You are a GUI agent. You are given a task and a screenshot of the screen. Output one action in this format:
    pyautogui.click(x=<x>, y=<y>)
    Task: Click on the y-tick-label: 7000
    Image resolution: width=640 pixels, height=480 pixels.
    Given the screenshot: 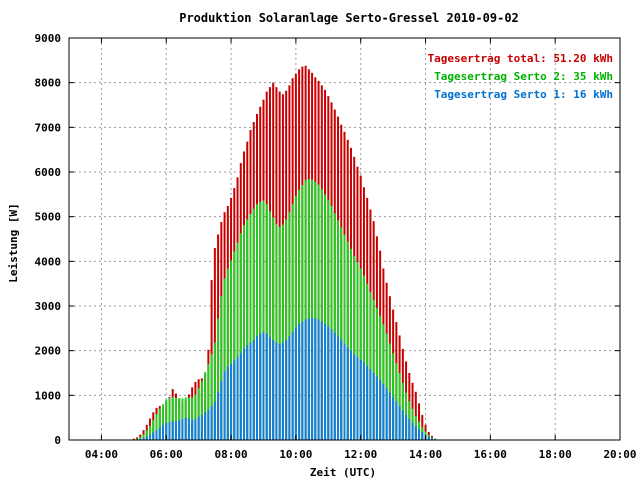 What is the action you would take?
    pyautogui.click(x=48, y=127)
    